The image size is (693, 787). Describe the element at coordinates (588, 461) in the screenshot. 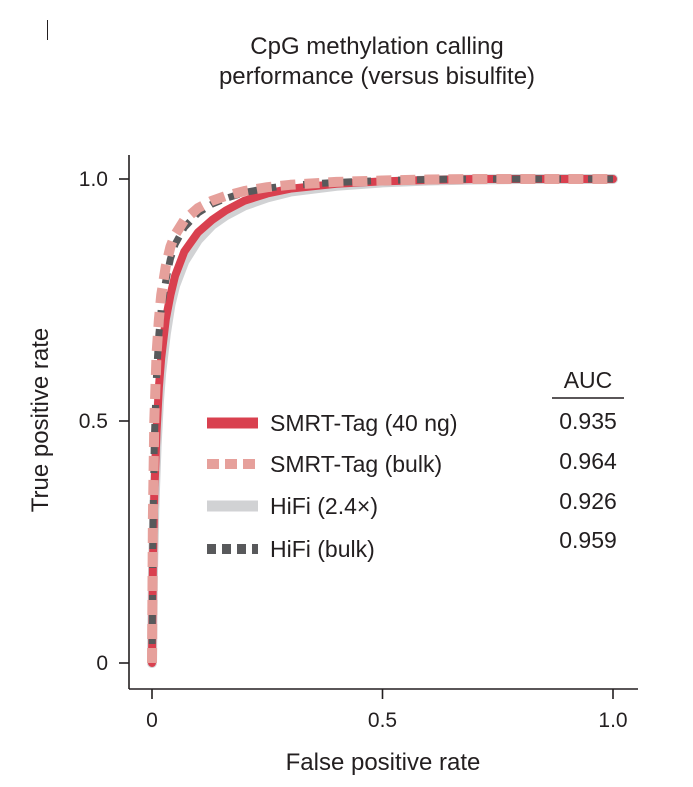

I see `auc-value: 0.964` at that location.